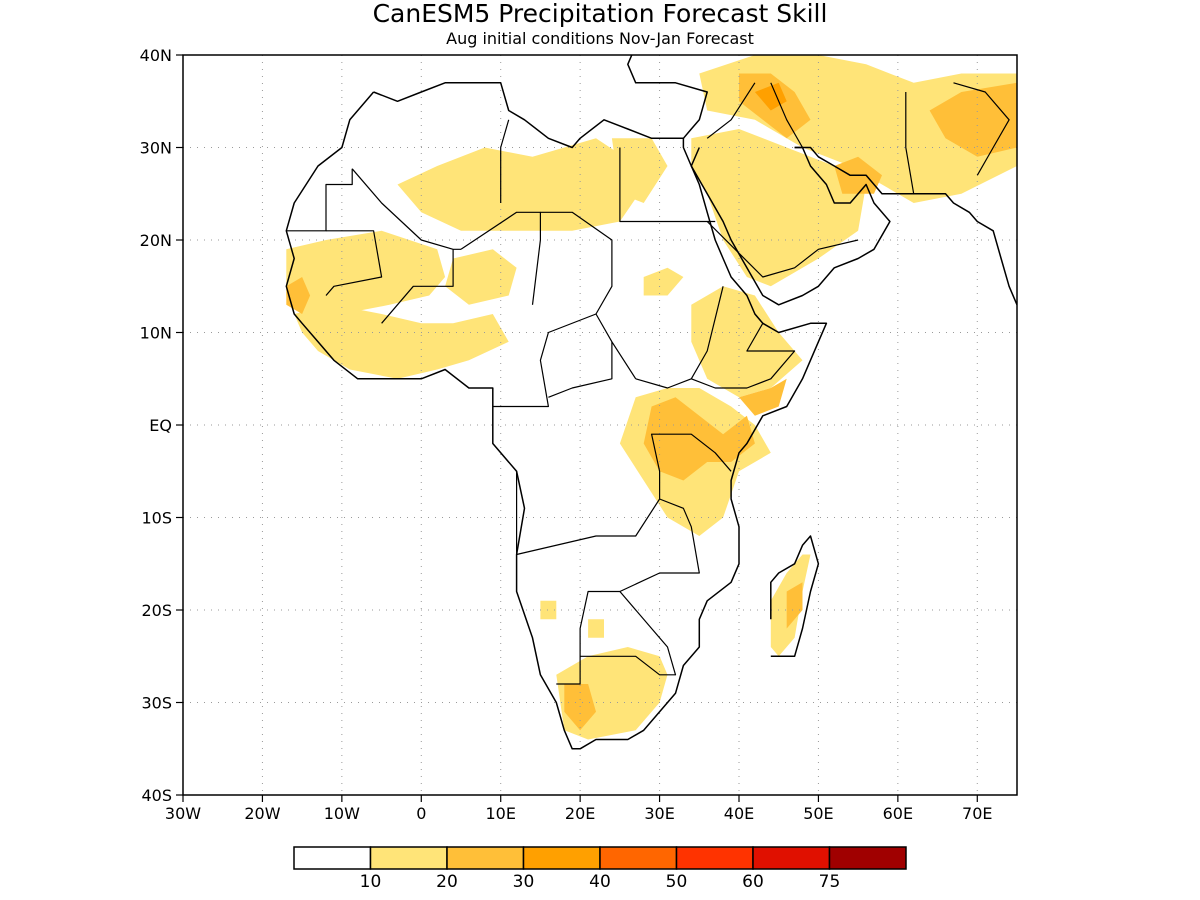 The height and width of the screenshot is (900, 1200). Describe the element at coordinates (160, 425) in the screenshot. I see `y-tick-label: EQ` at that location.